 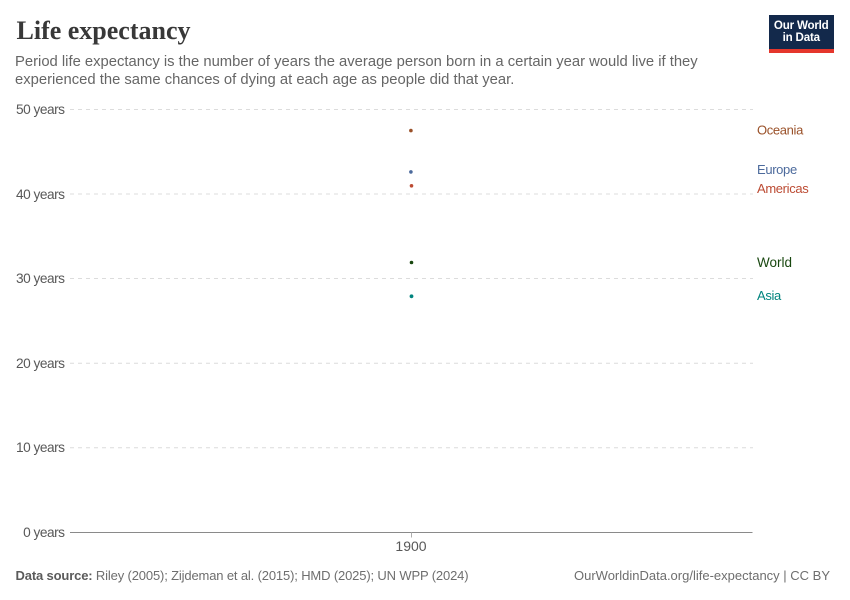 What do you see at coordinates (780, 130) in the screenshot?
I see `svg-text: Oceania` at bounding box center [780, 130].